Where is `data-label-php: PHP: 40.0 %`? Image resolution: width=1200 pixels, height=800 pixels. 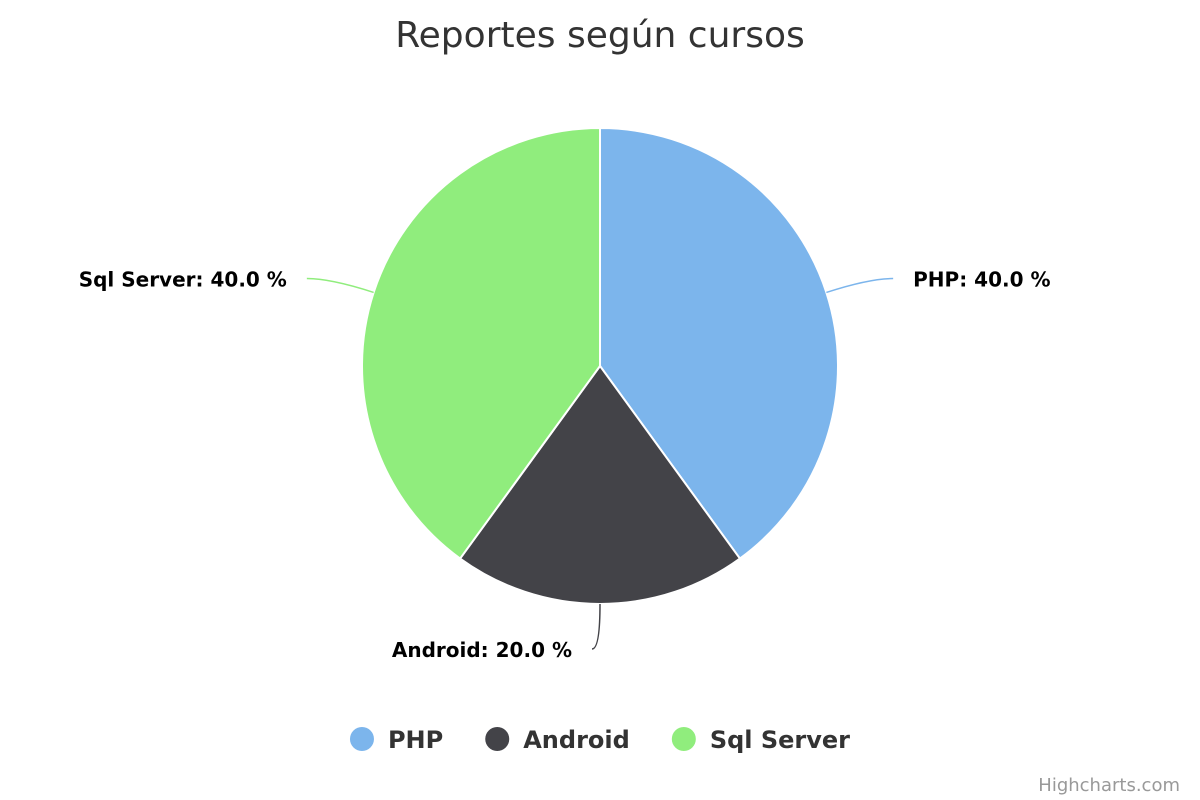 data-label-php: PHP: 40.0 % is located at coordinates (981, 280).